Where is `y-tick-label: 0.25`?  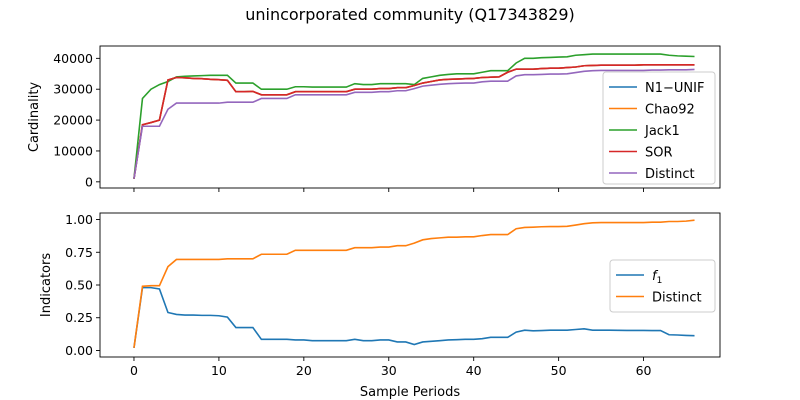
y-tick-label: 0.25 is located at coordinates (79, 317).